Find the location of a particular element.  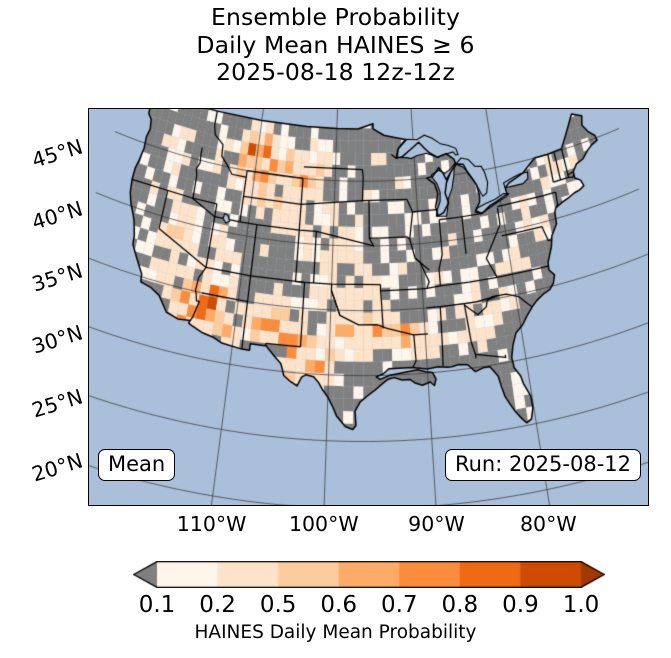

lat-tick-45n: 45°N is located at coordinates (57, 153).